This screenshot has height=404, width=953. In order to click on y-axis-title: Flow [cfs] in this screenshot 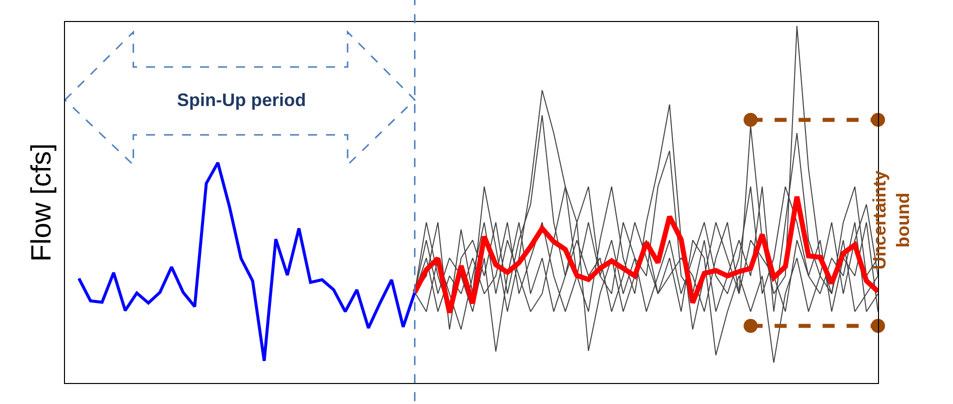, I will do `click(41, 202)`.